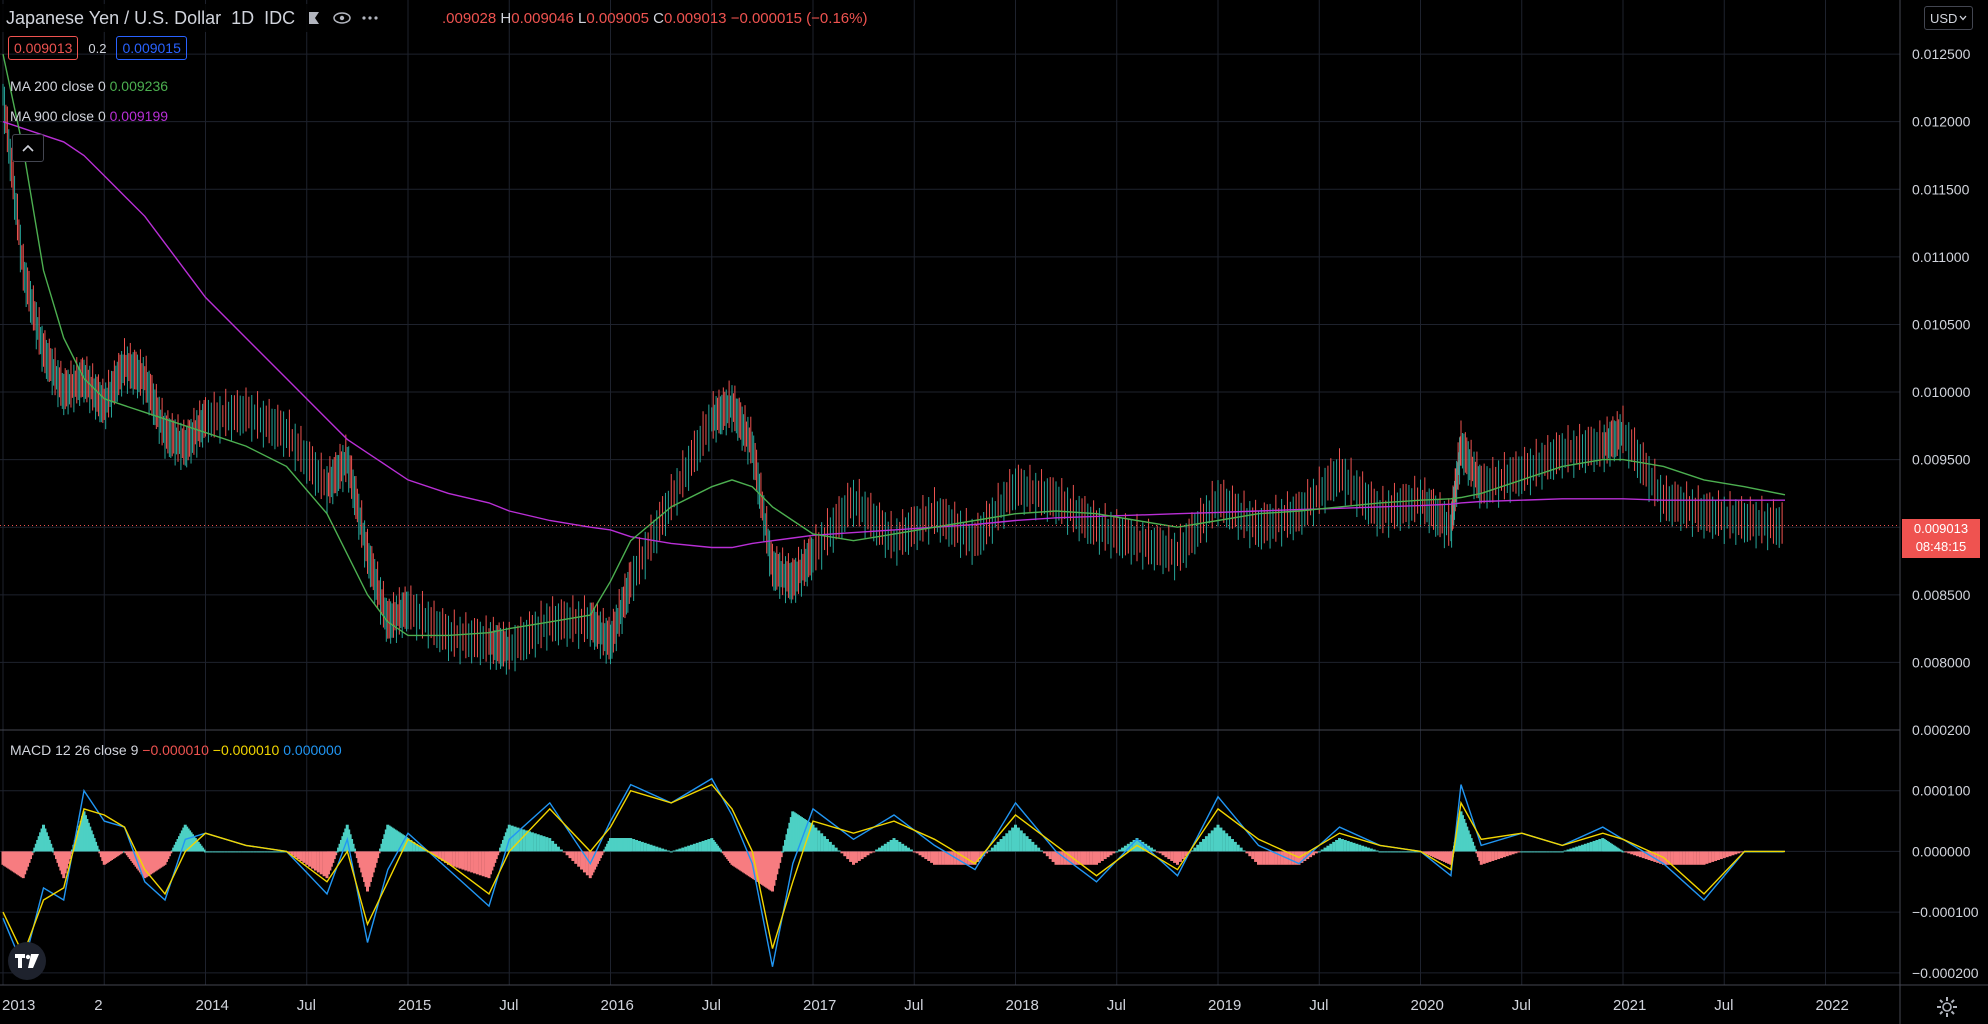 The width and height of the screenshot is (1988, 1024). What do you see at coordinates (1941, 546) in the screenshot?
I see `bar-countdown: 08:48:15` at bounding box center [1941, 546].